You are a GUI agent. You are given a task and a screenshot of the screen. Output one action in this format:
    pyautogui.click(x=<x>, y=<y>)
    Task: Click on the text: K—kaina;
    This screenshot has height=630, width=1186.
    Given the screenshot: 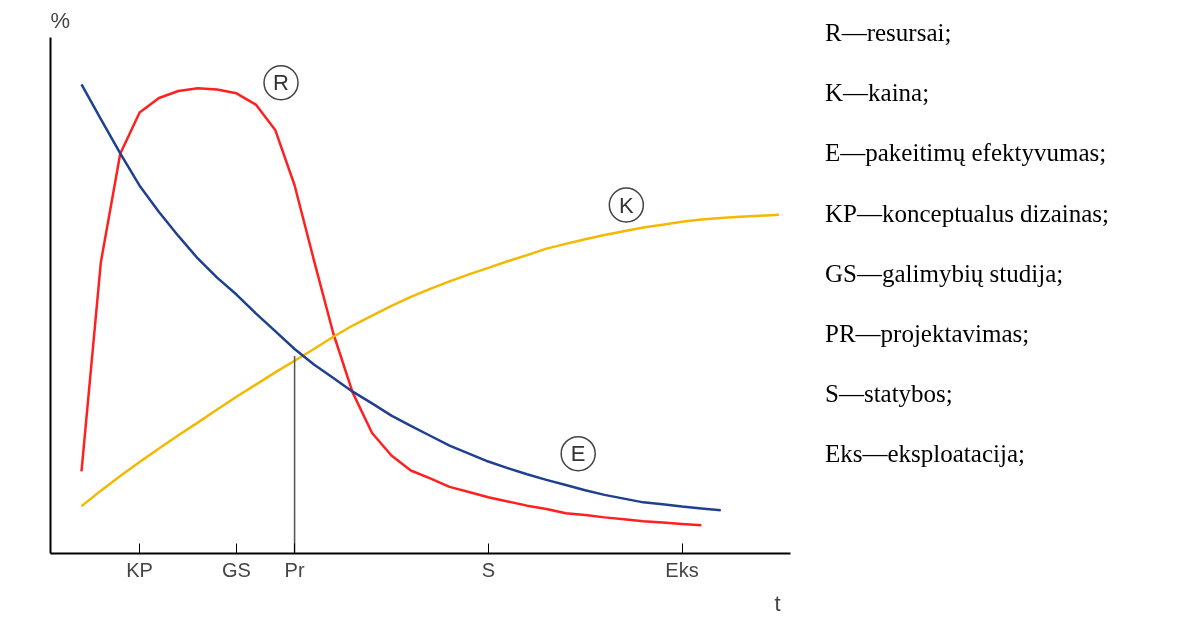 What is the action you would take?
    pyautogui.click(x=878, y=93)
    